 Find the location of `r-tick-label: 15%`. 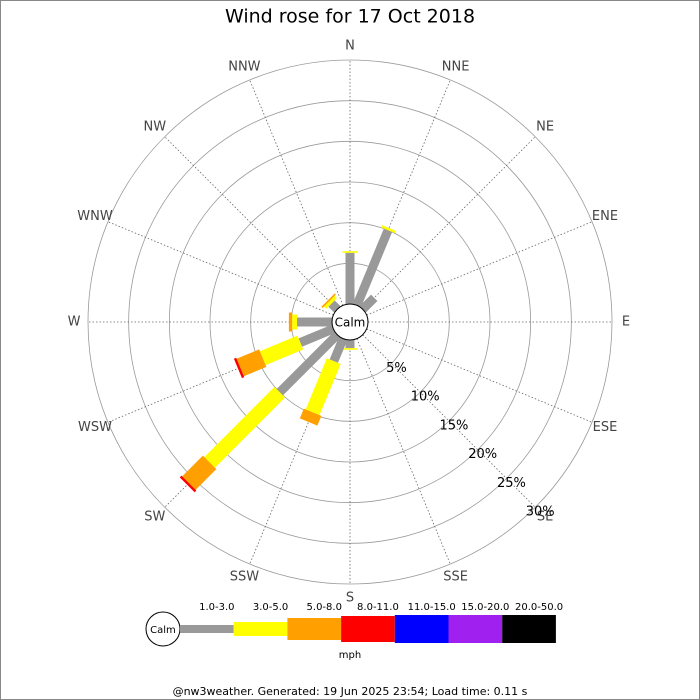

r-tick-label: 15% is located at coordinates (453, 425).